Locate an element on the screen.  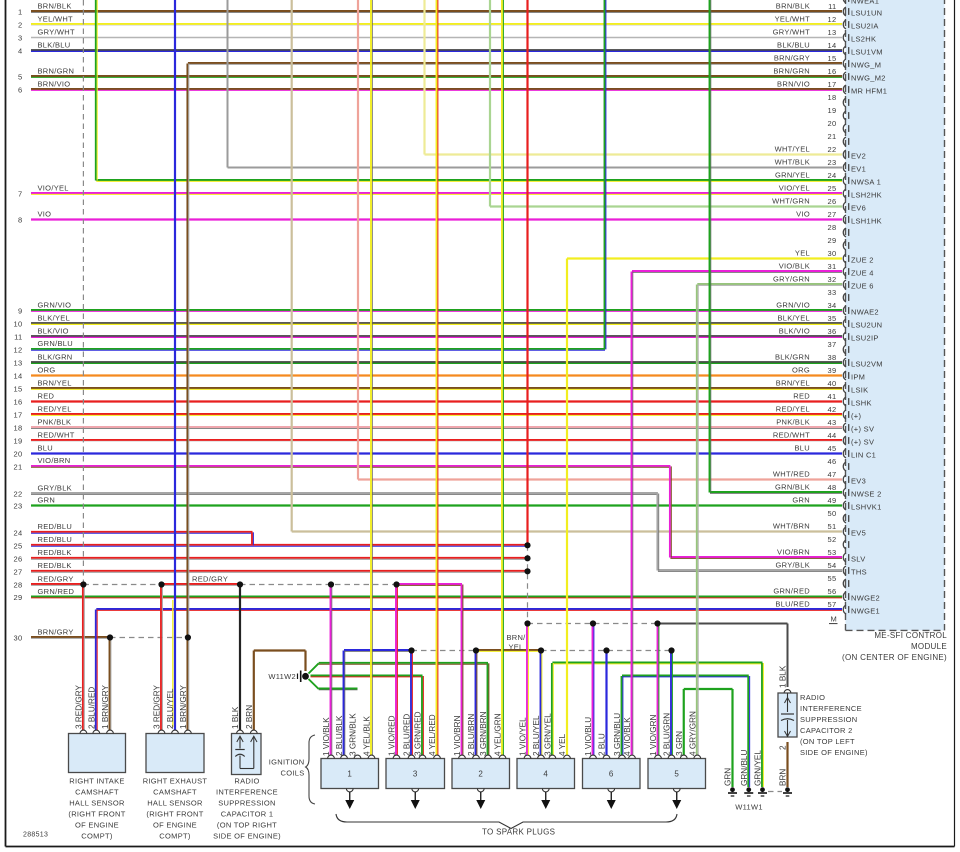
svg-text: W11W1 is located at coordinates (749, 807).